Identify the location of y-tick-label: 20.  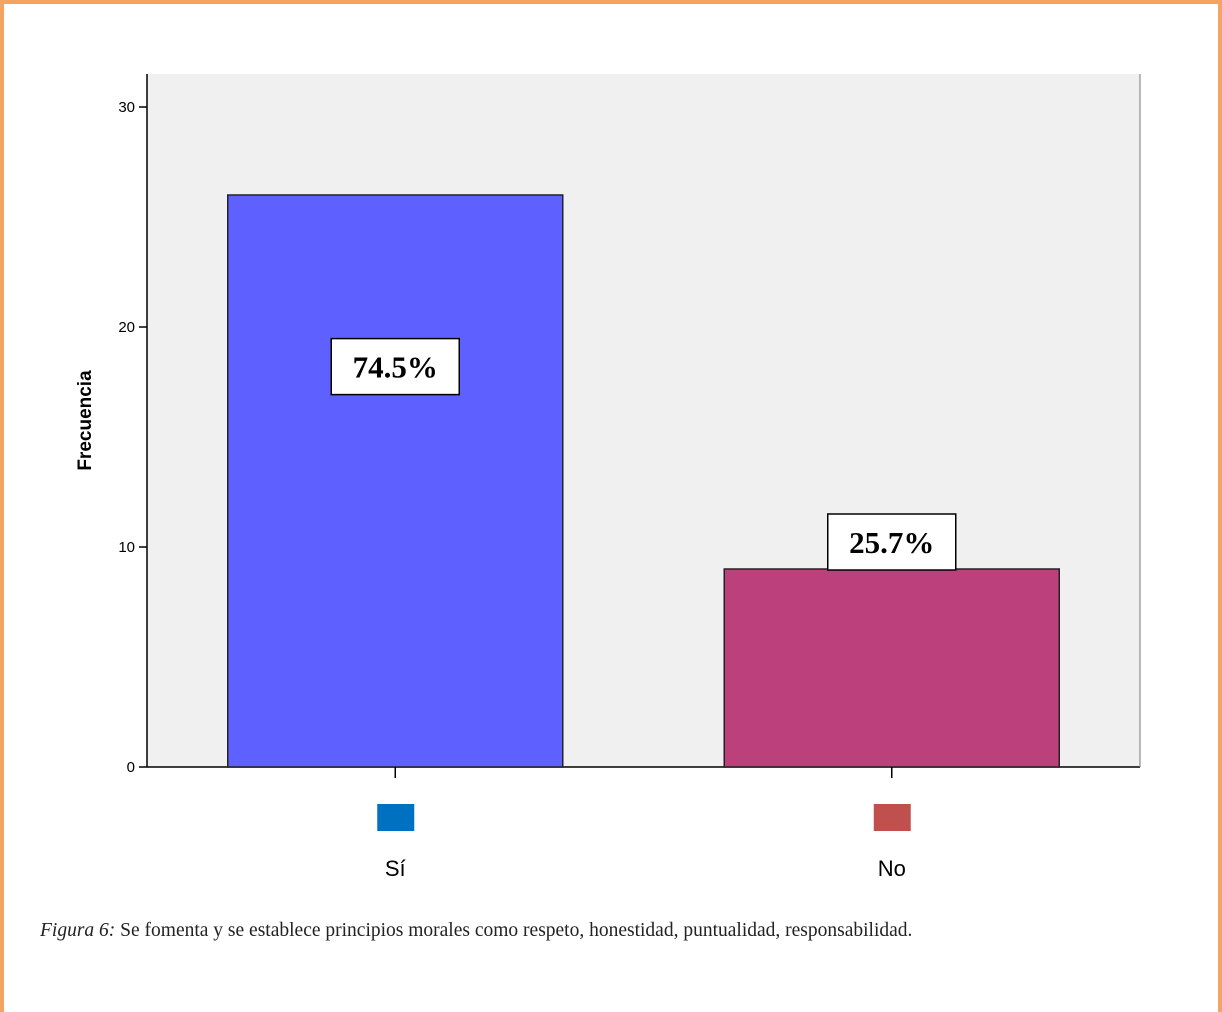
(126, 327).